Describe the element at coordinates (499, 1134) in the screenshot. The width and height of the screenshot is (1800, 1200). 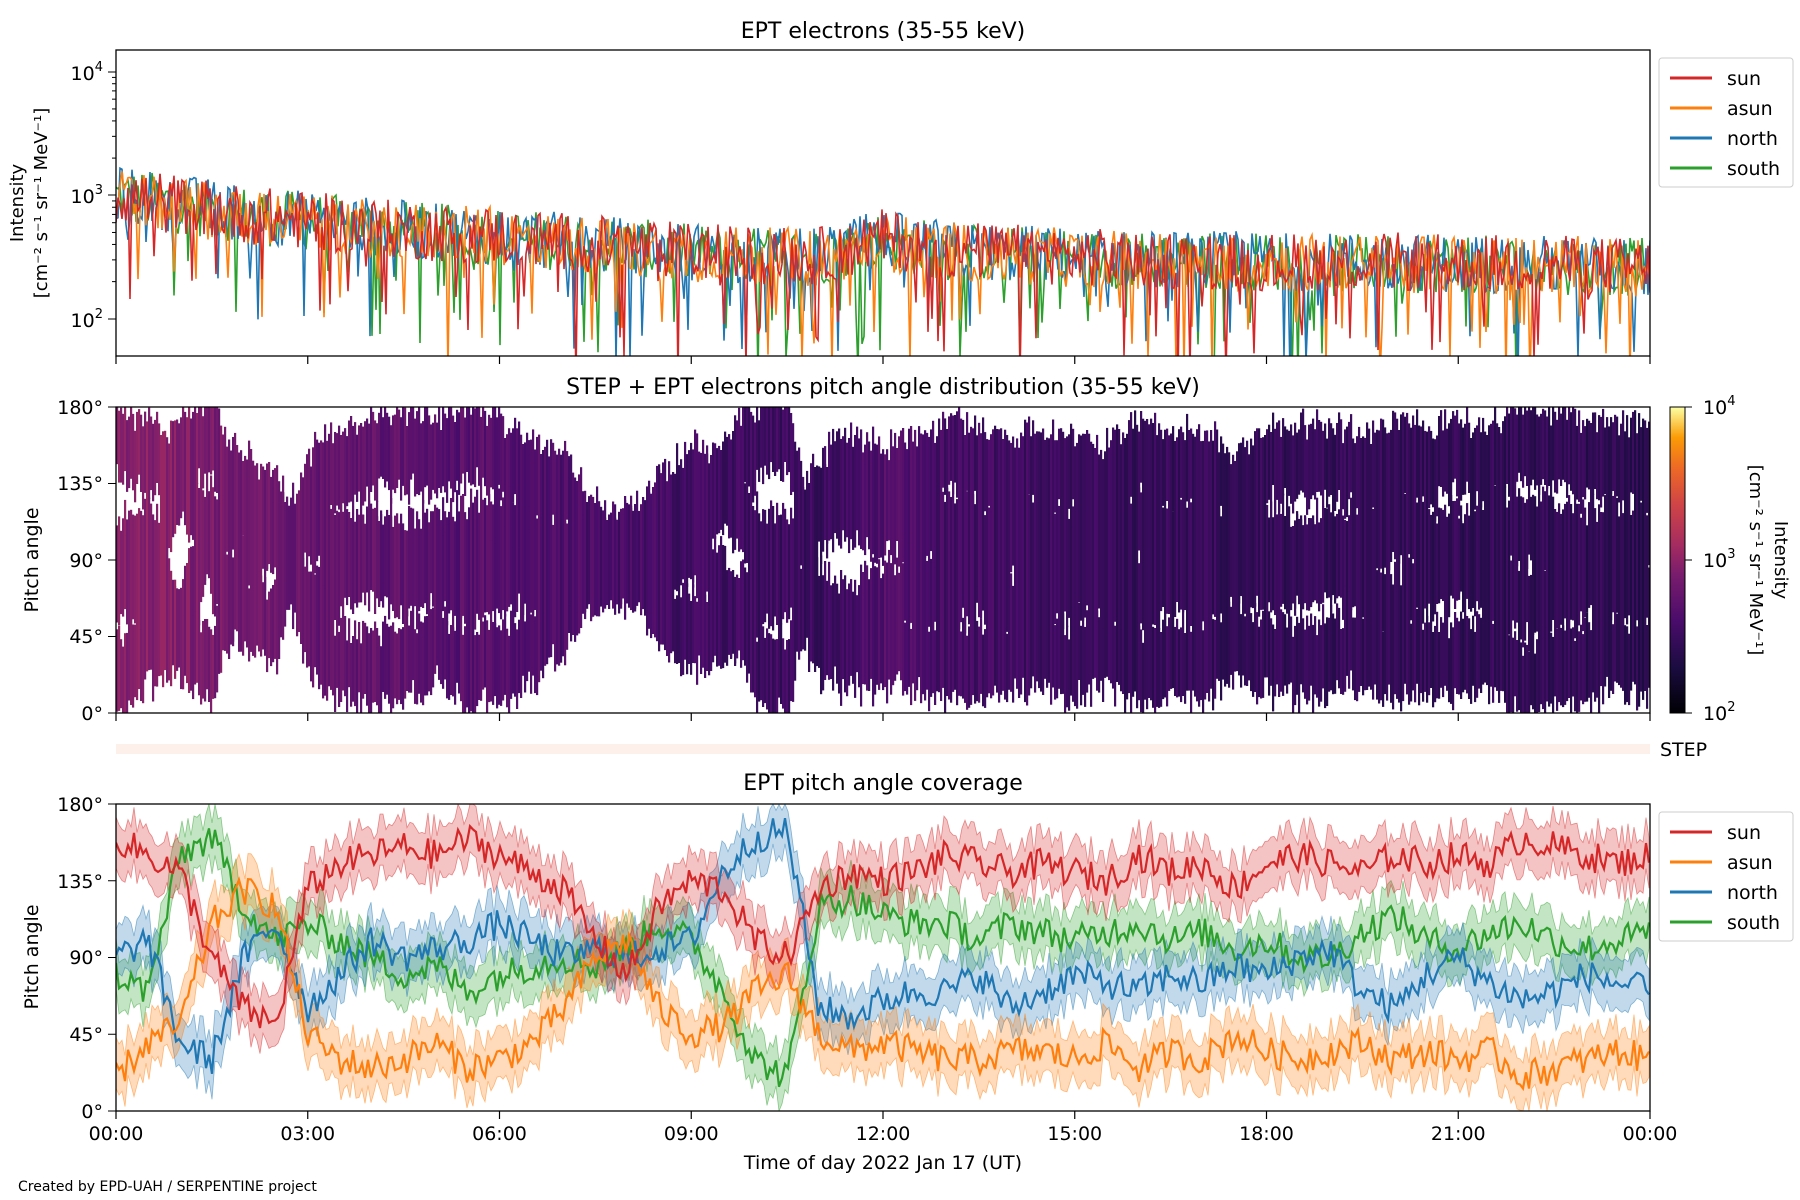
I see `xtick-label-0600: 06:00` at that location.